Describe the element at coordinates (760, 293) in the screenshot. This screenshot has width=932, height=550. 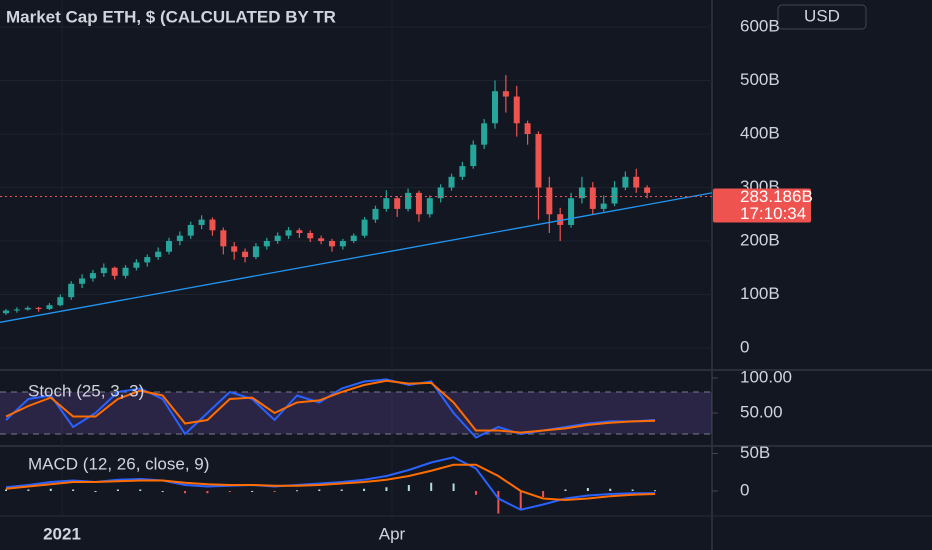
I see `y-tick-label: 100B` at that location.